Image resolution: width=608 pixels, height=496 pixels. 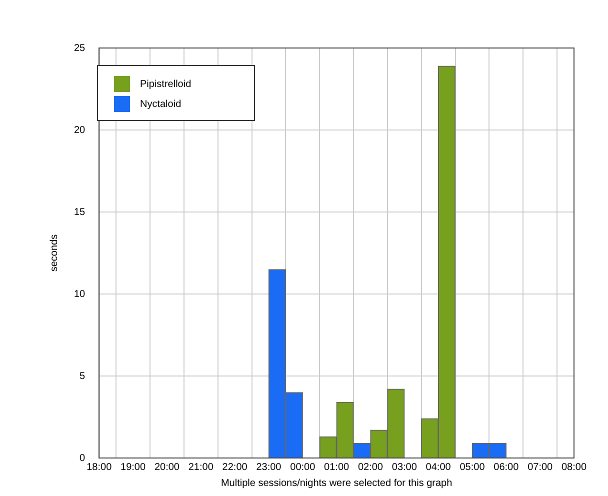 I want to click on x-tick-label: 22:00, so click(x=235, y=467).